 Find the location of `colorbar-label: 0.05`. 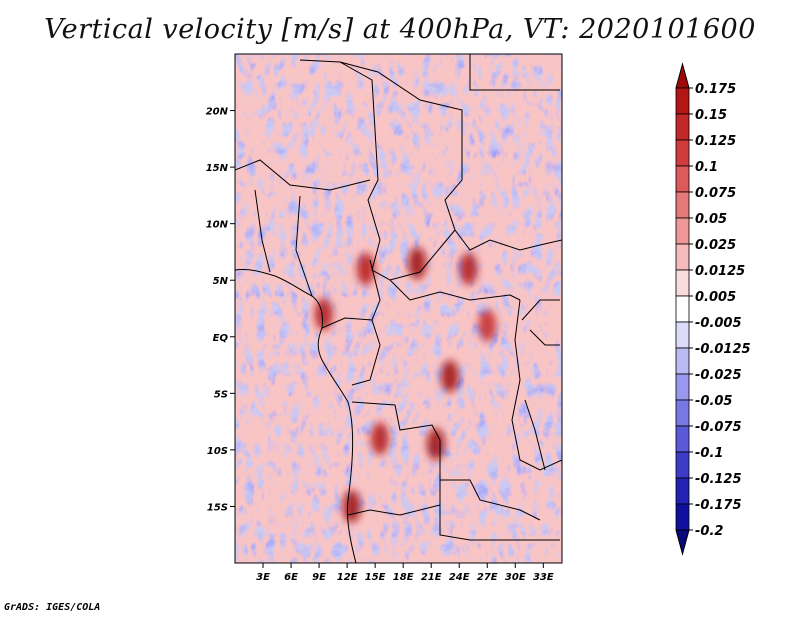

colorbar-label: 0.05 is located at coordinates (711, 219).